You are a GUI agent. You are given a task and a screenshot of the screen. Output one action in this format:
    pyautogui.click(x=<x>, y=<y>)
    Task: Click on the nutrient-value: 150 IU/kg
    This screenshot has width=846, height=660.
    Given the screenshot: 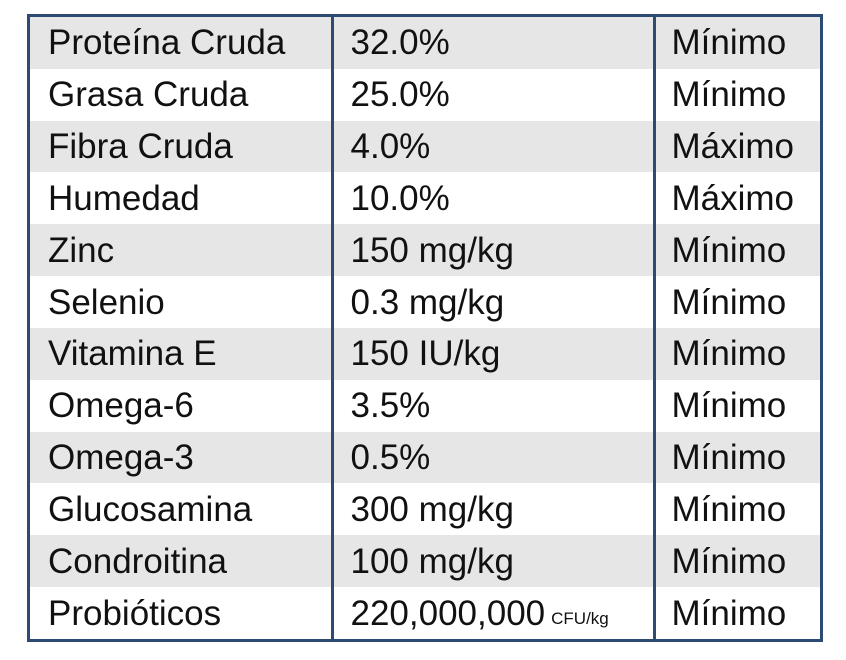 What is the action you would take?
    pyautogui.click(x=494, y=353)
    